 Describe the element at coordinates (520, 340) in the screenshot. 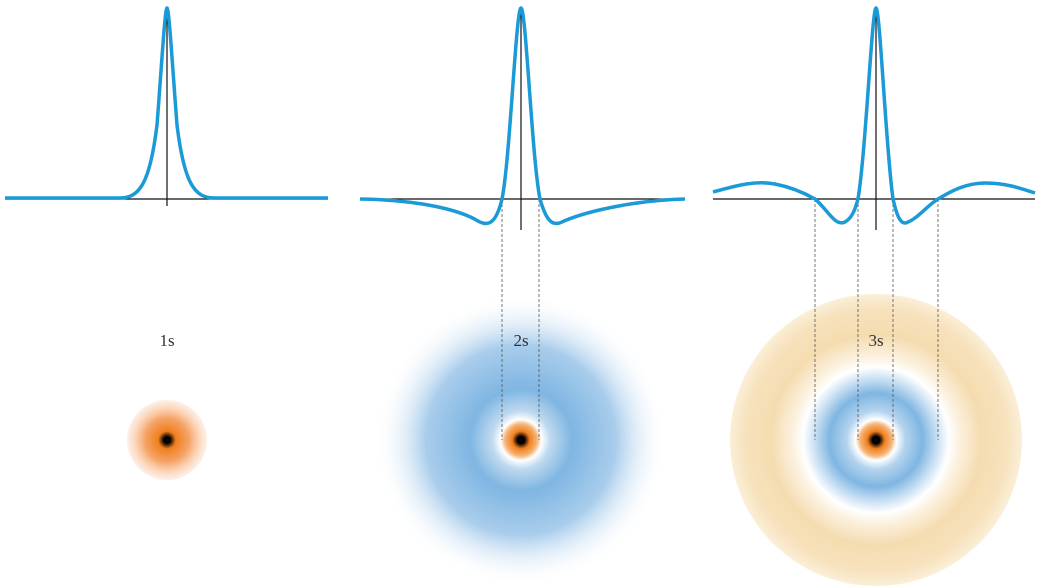

I see `orbital-label: 2s` at that location.